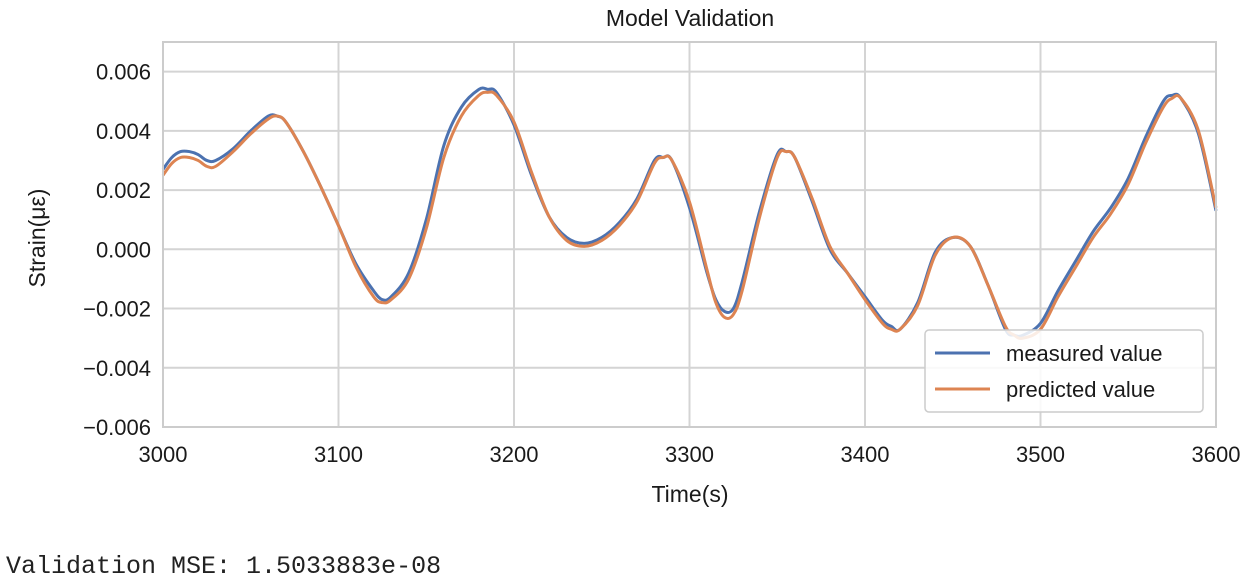 The image size is (1250, 587). Describe the element at coordinates (690, 18) in the screenshot. I see `chart-title: Model Validation` at that location.